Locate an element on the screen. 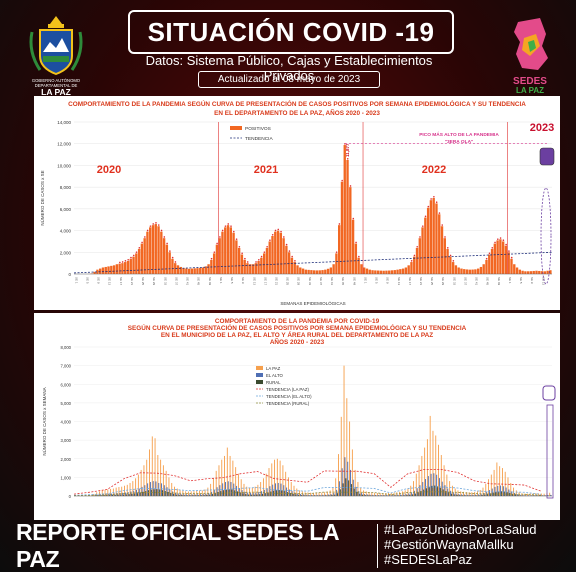  annotation-subtext: "3ERA OLA" is located at coordinates (459, 142).